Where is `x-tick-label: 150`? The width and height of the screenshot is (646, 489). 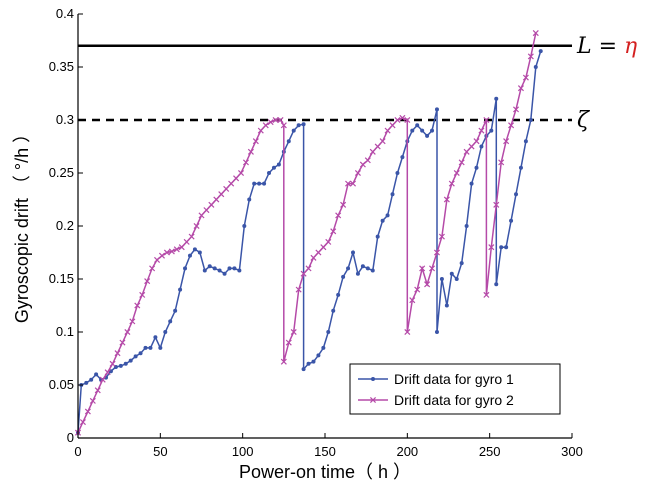 x-tick-label: 150 is located at coordinates (325, 451).